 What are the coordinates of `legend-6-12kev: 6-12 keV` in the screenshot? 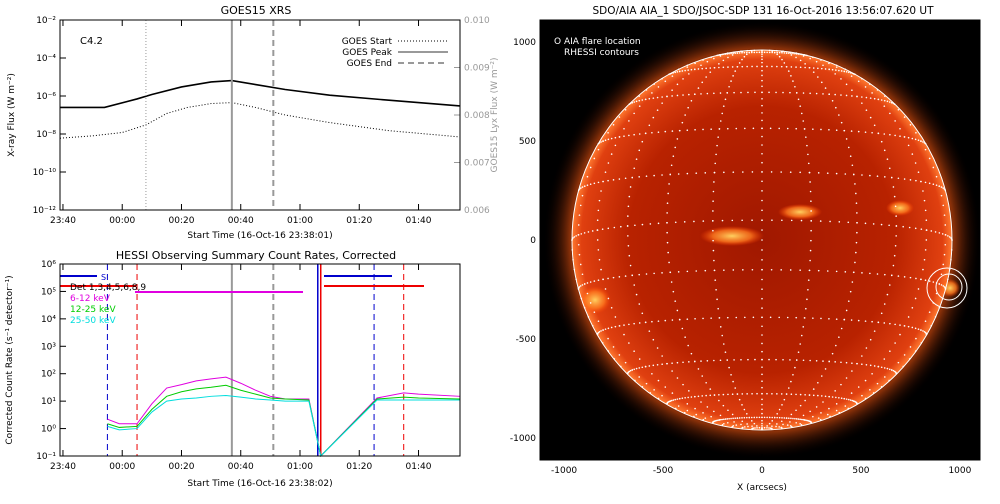 It's located at (90, 299).